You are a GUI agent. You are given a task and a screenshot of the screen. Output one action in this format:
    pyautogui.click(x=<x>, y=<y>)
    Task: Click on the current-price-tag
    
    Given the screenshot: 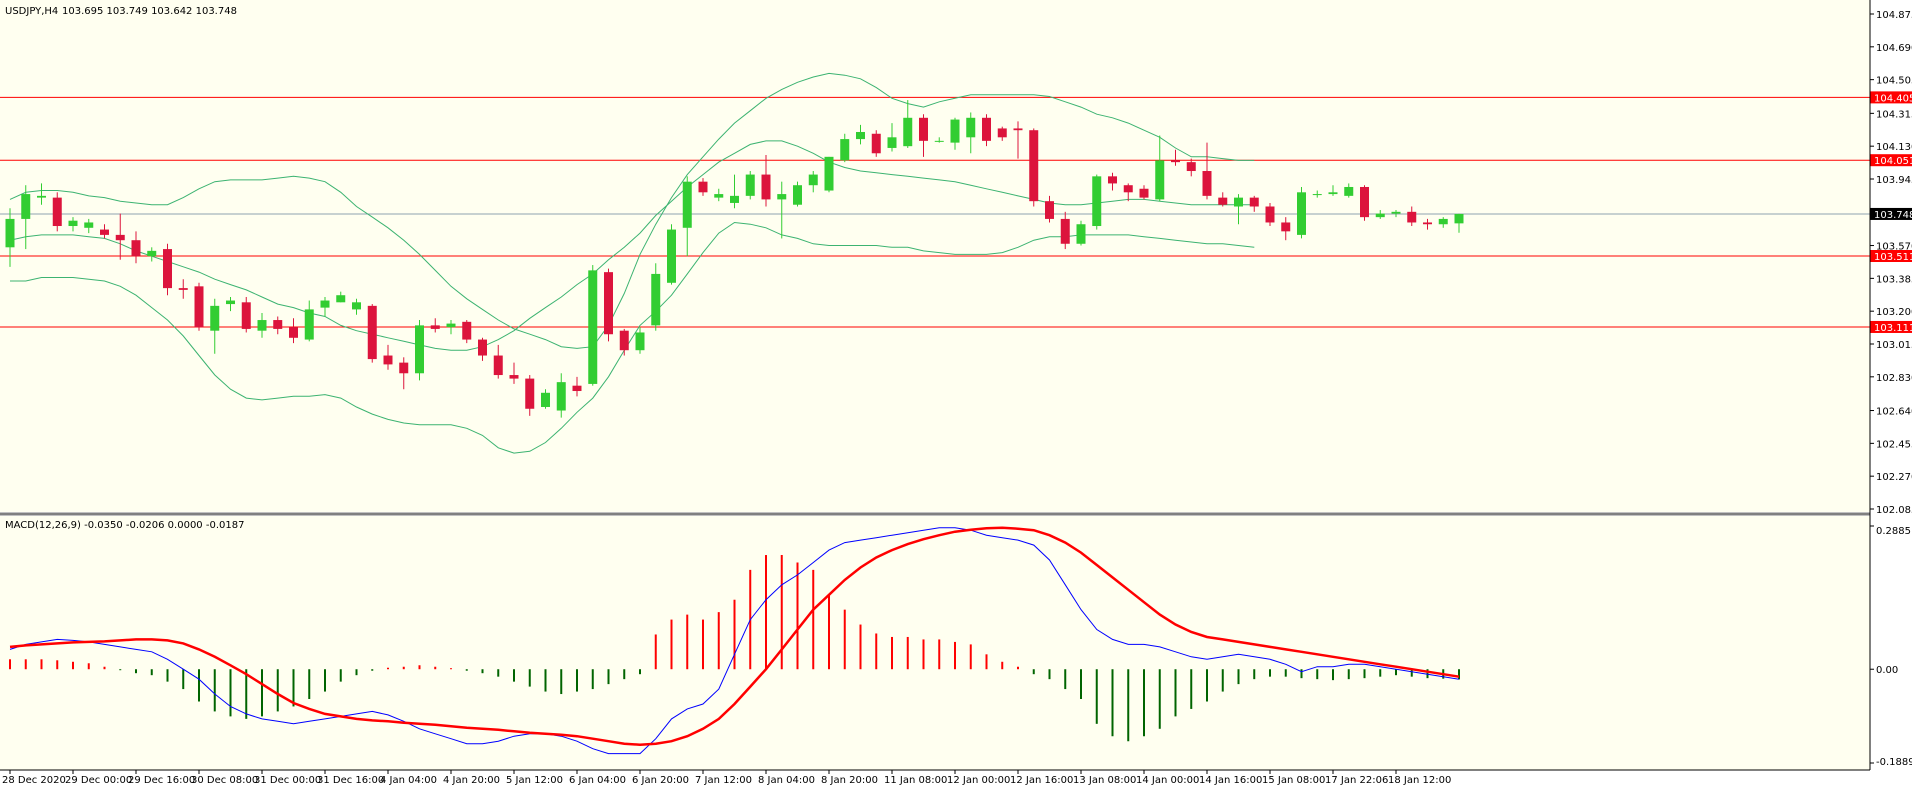 What is the action you would take?
    pyautogui.click(x=1891, y=213)
    